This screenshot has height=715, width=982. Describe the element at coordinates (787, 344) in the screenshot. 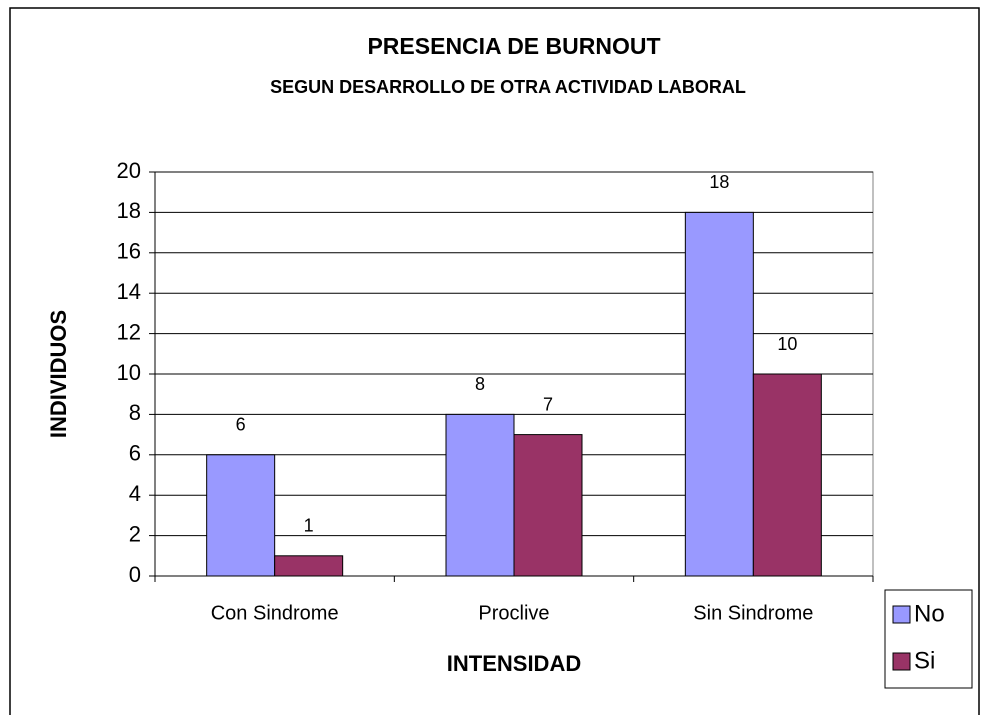

I see `data-label: 10` at that location.